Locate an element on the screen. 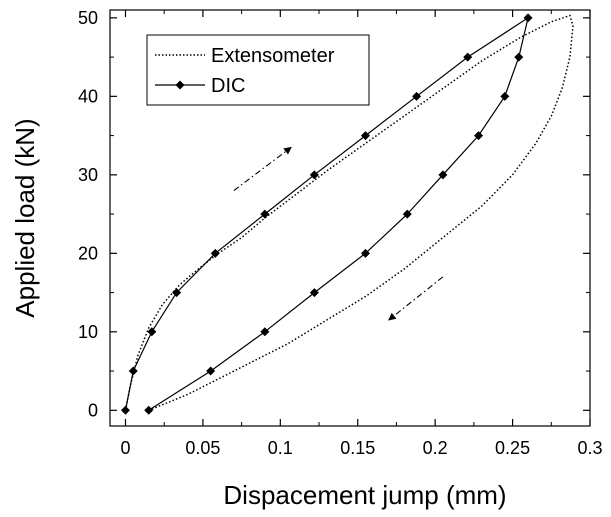 This screenshot has width=611, height=517. legend-marker-dic is located at coordinates (180, 85).